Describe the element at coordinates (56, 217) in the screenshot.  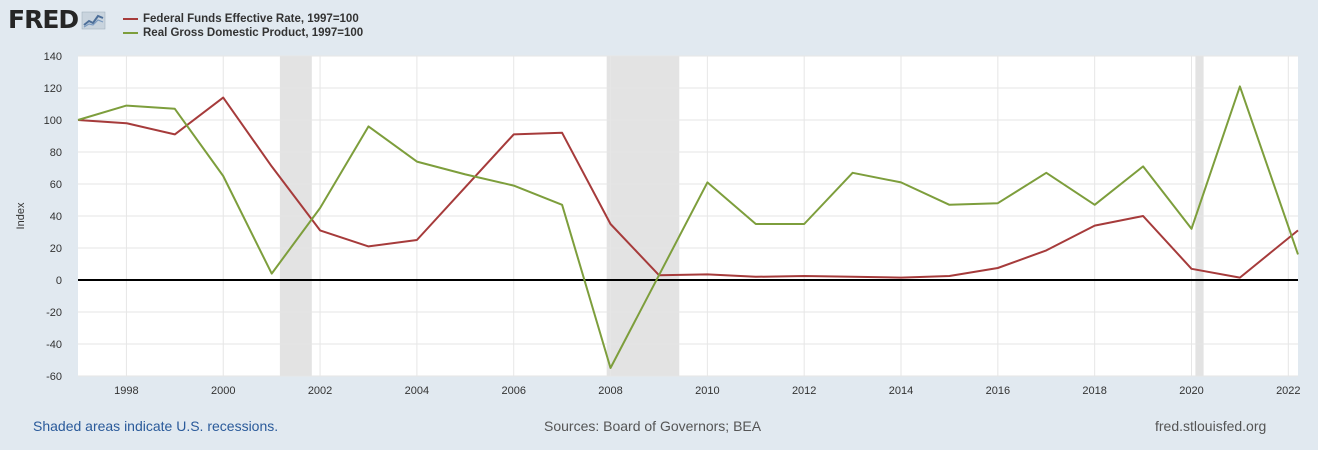
I see `y-tick-label: 40` at that location.